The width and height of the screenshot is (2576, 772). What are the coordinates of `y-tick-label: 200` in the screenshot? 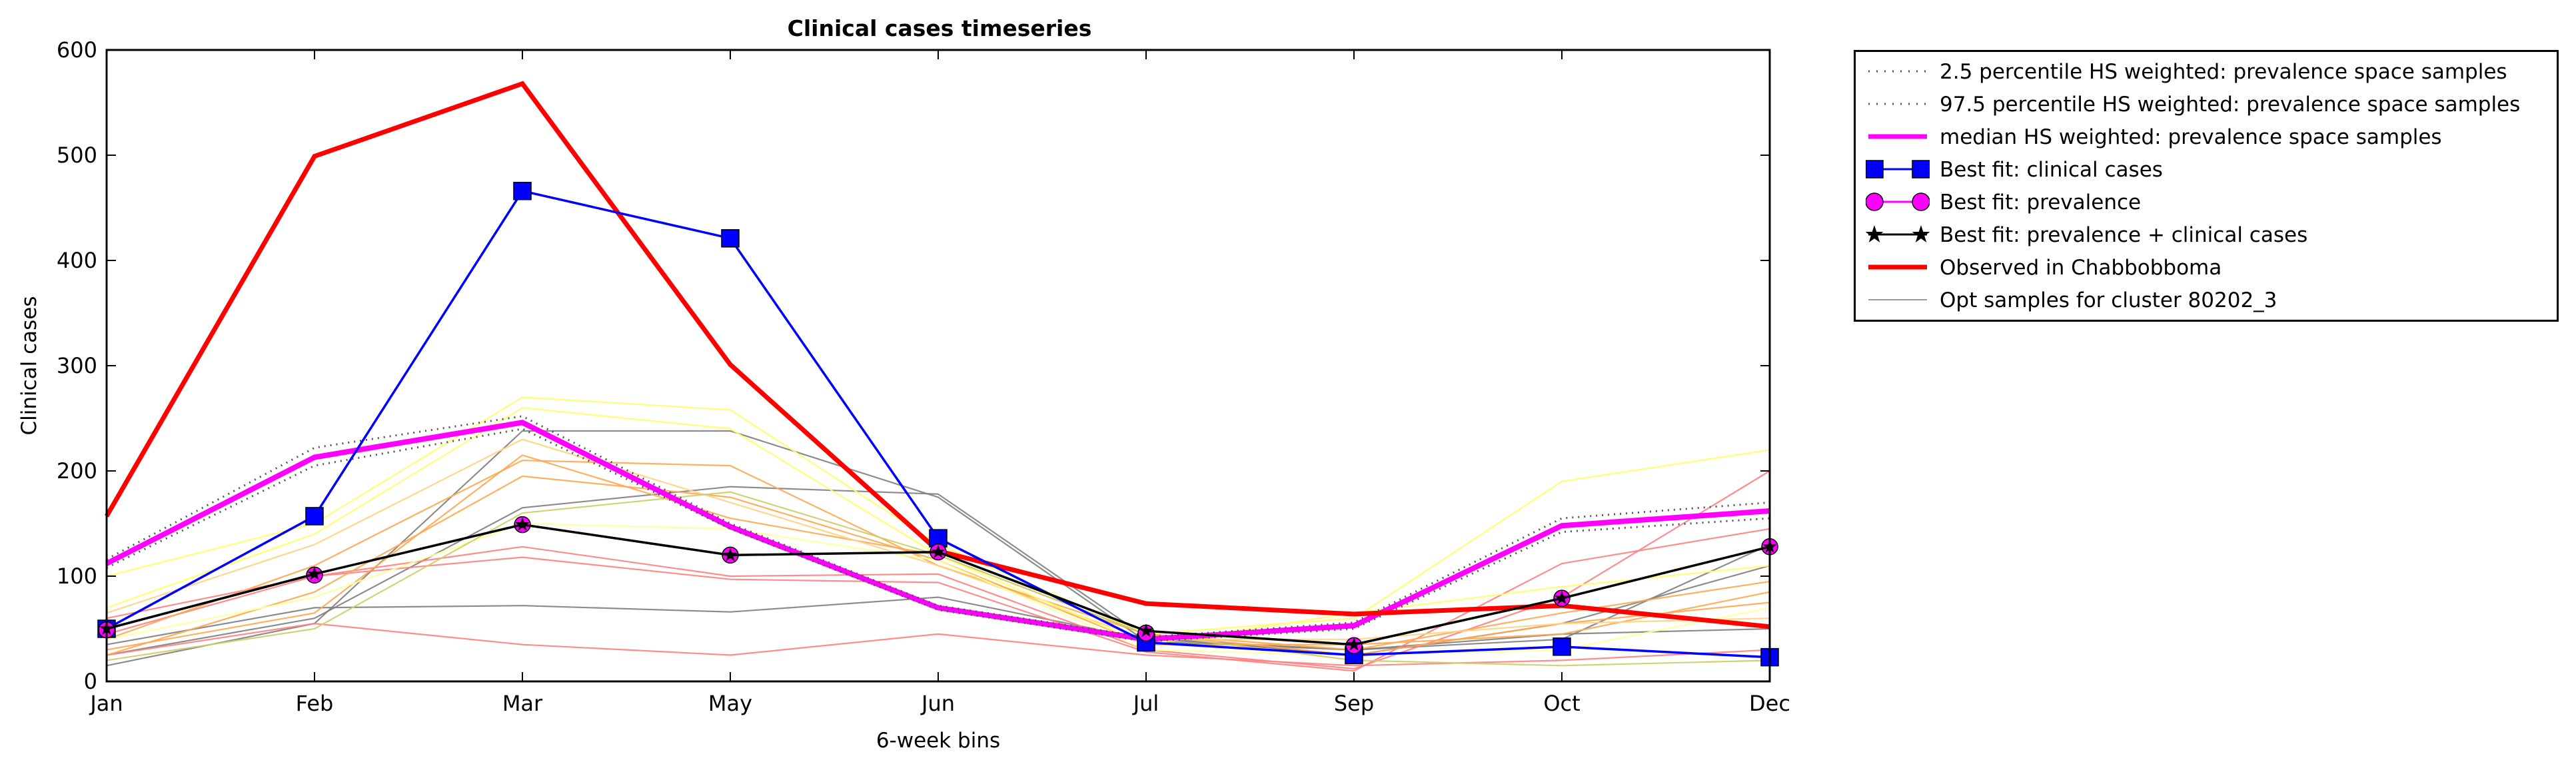 It's located at (77, 471).